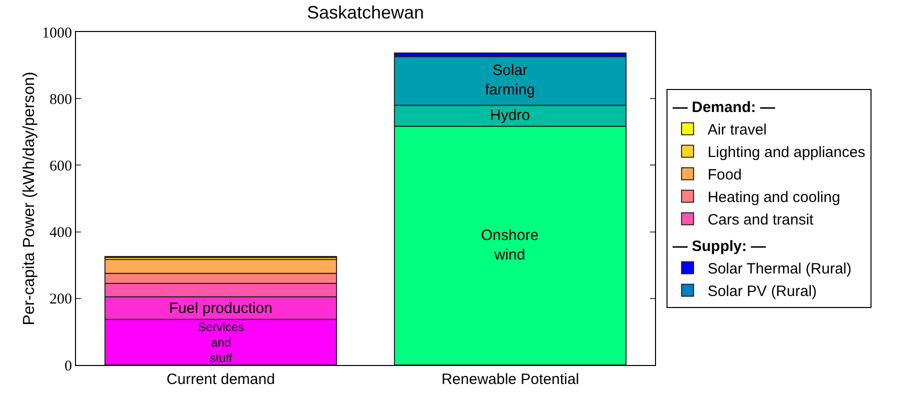 The image size is (906, 396). What do you see at coordinates (510, 245) in the screenshot?
I see `series-label: Onshore wind` at bounding box center [510, 245].